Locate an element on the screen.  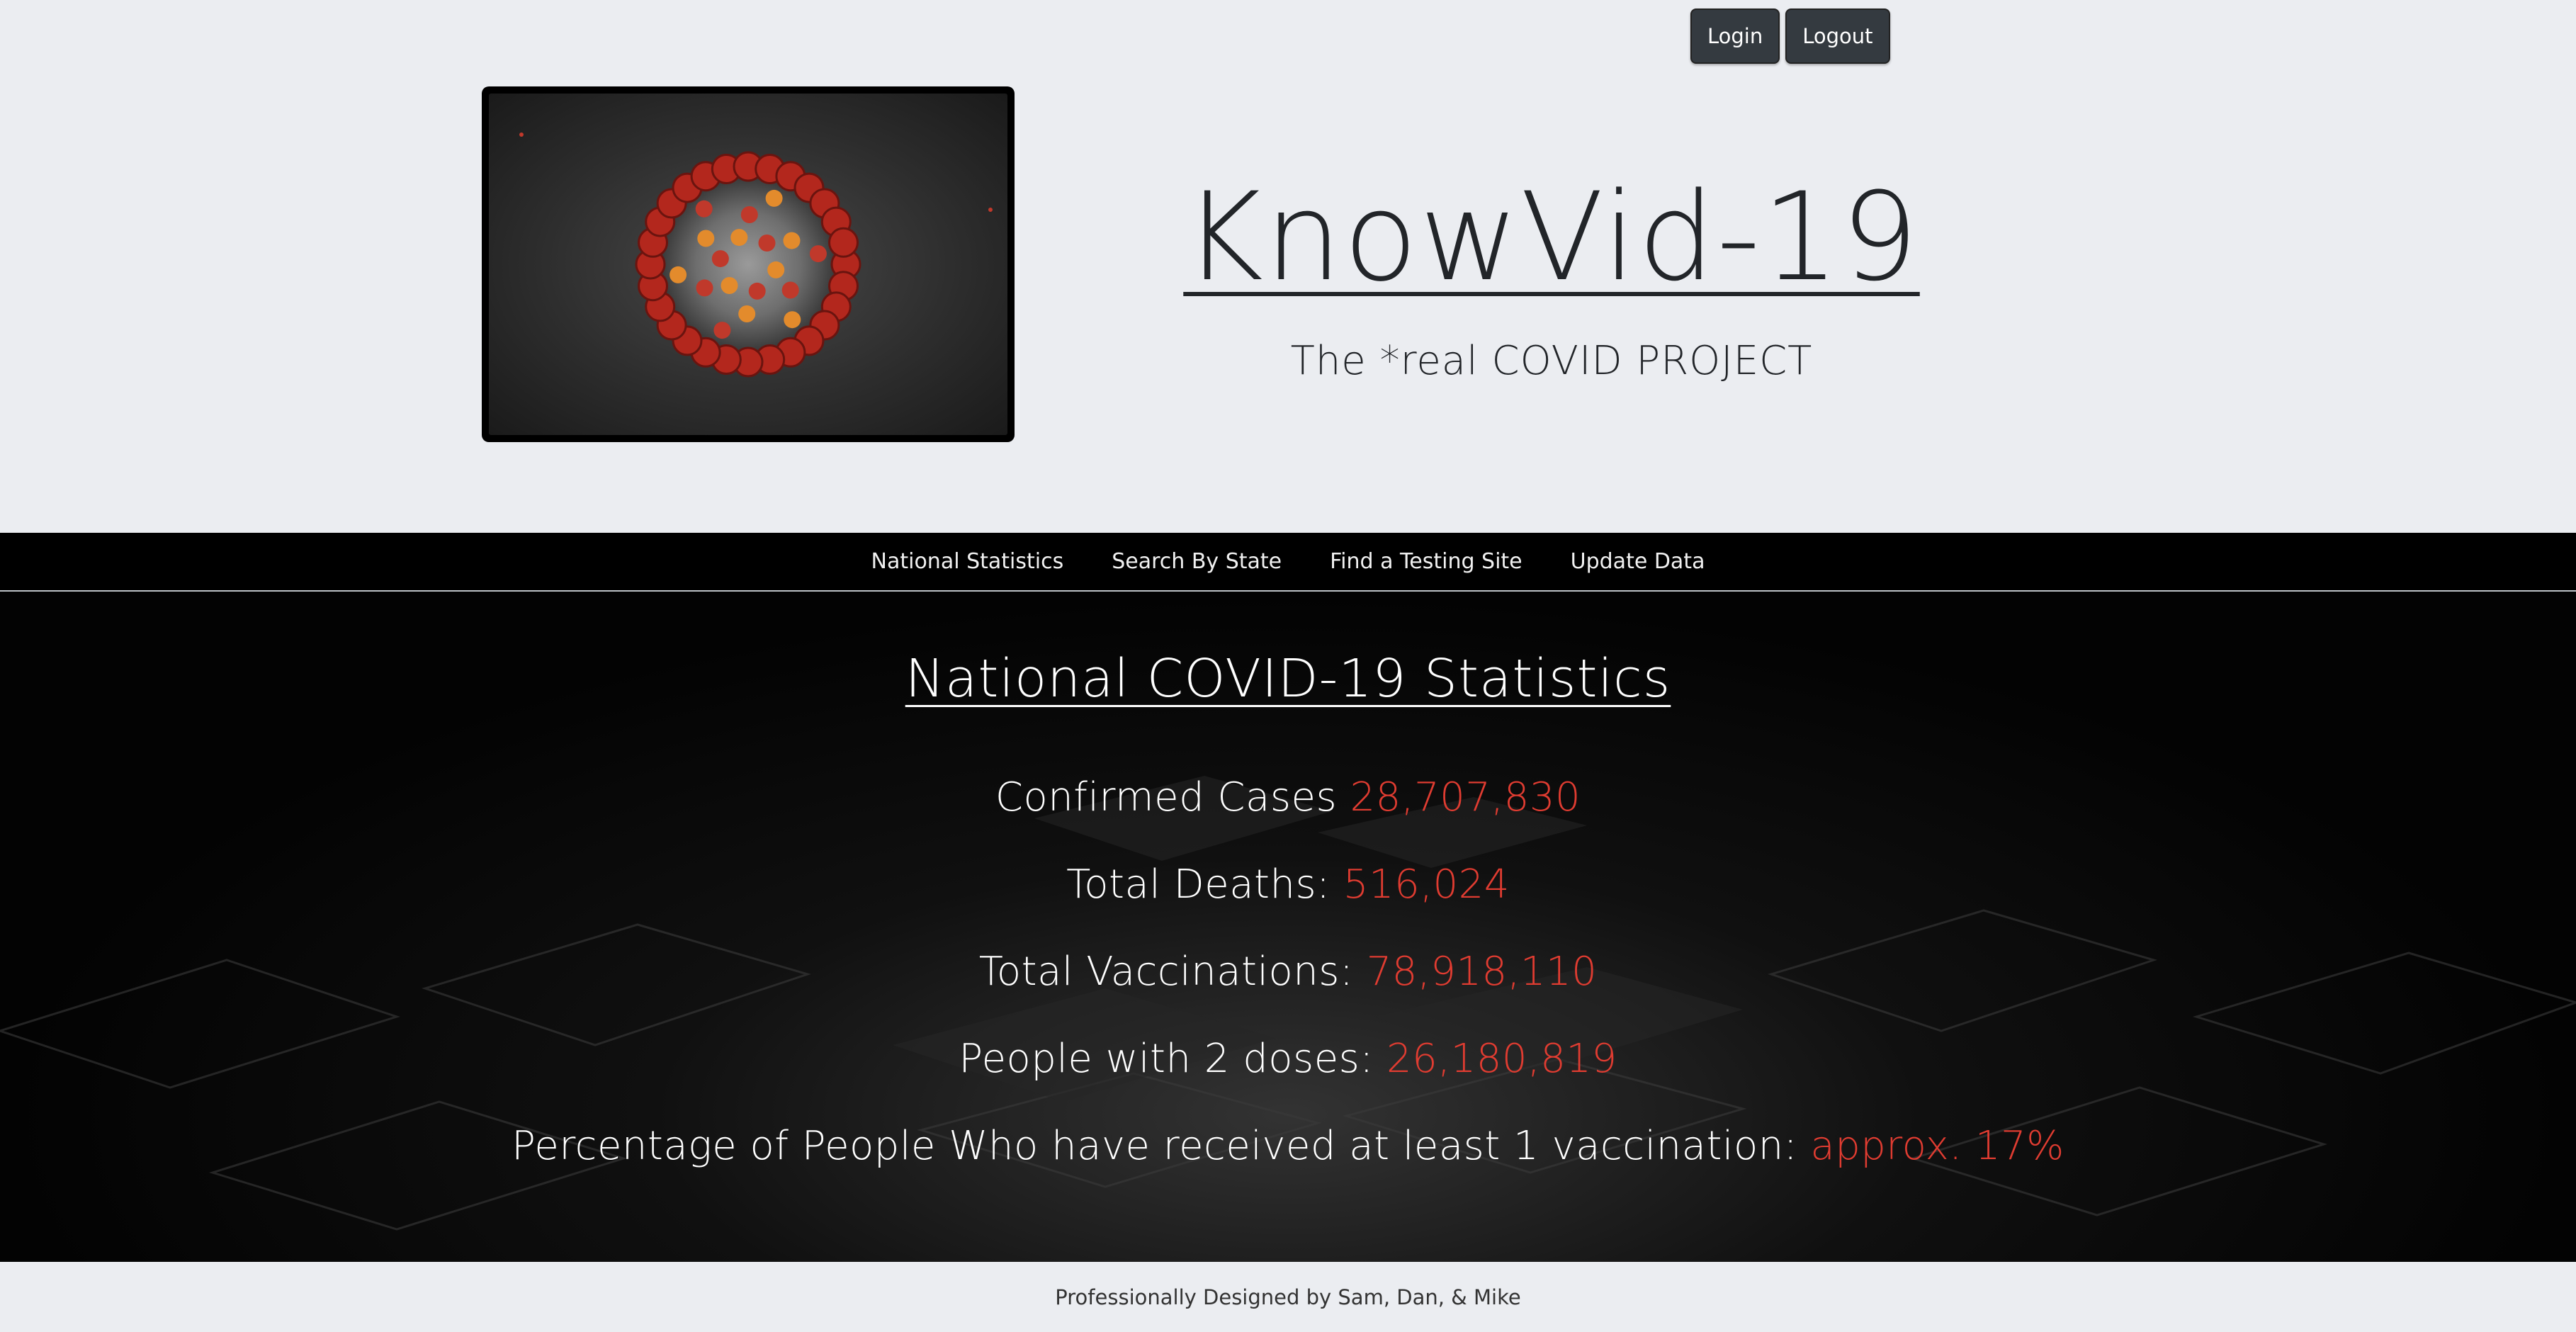
stat-total-vaccinations: Total Vaccinations: 78,918,110 is located at coordinates (1288, 972).